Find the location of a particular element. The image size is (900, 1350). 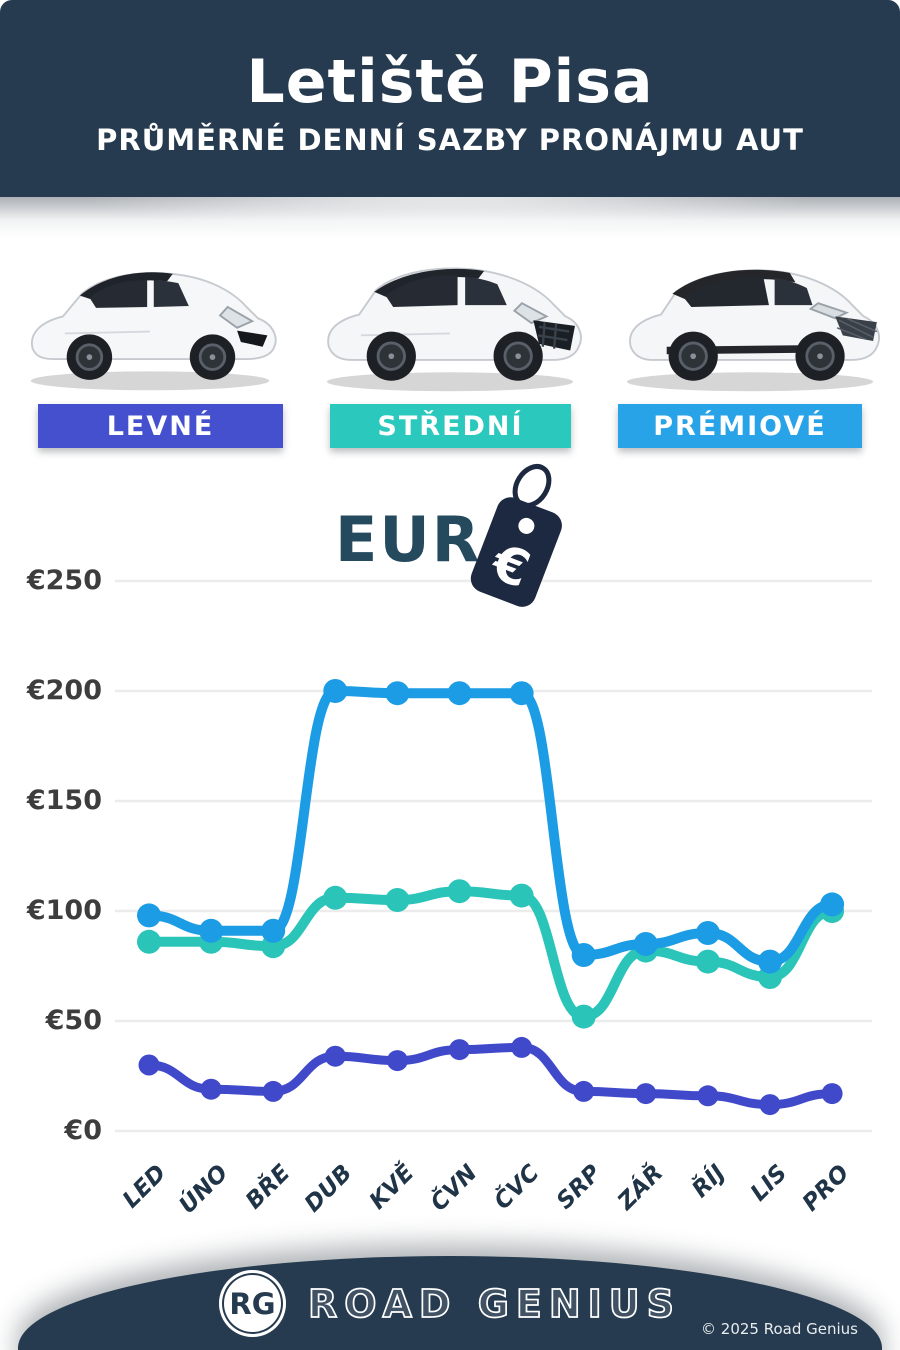

y-tick-label: €200 is located at coordinates (64, 690).